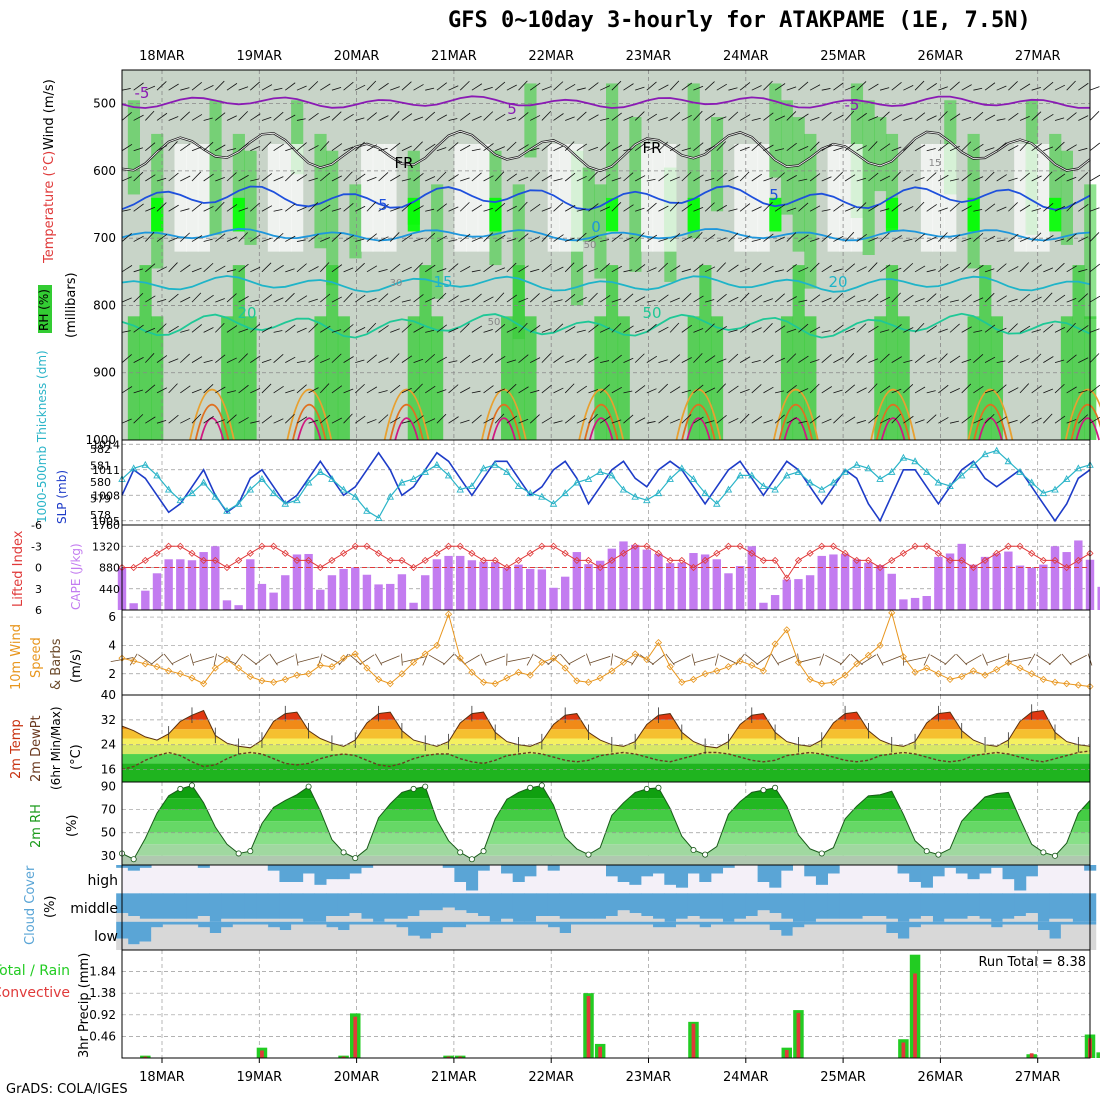 This screenshot has width=1100, height=1100. I want to click on isotherm-line, so click(606, 284).